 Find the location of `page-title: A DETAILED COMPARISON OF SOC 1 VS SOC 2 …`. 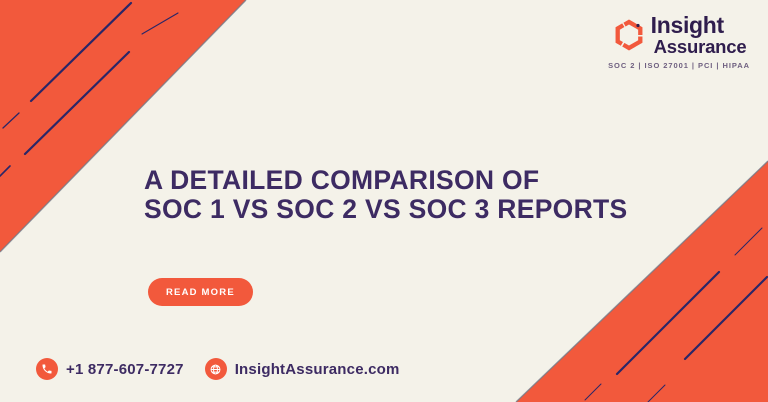

page-title: A DETAILED COMPARISON OF SOC 1 VS SOC 2 … is located at coordinates (386, 195).